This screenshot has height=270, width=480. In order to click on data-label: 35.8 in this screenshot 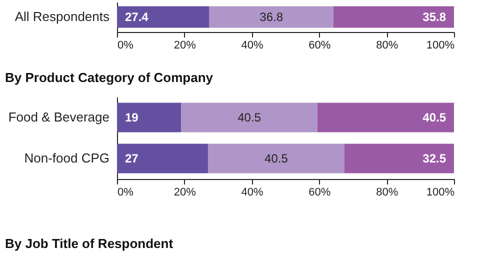, I will do `click(434, 17)`.